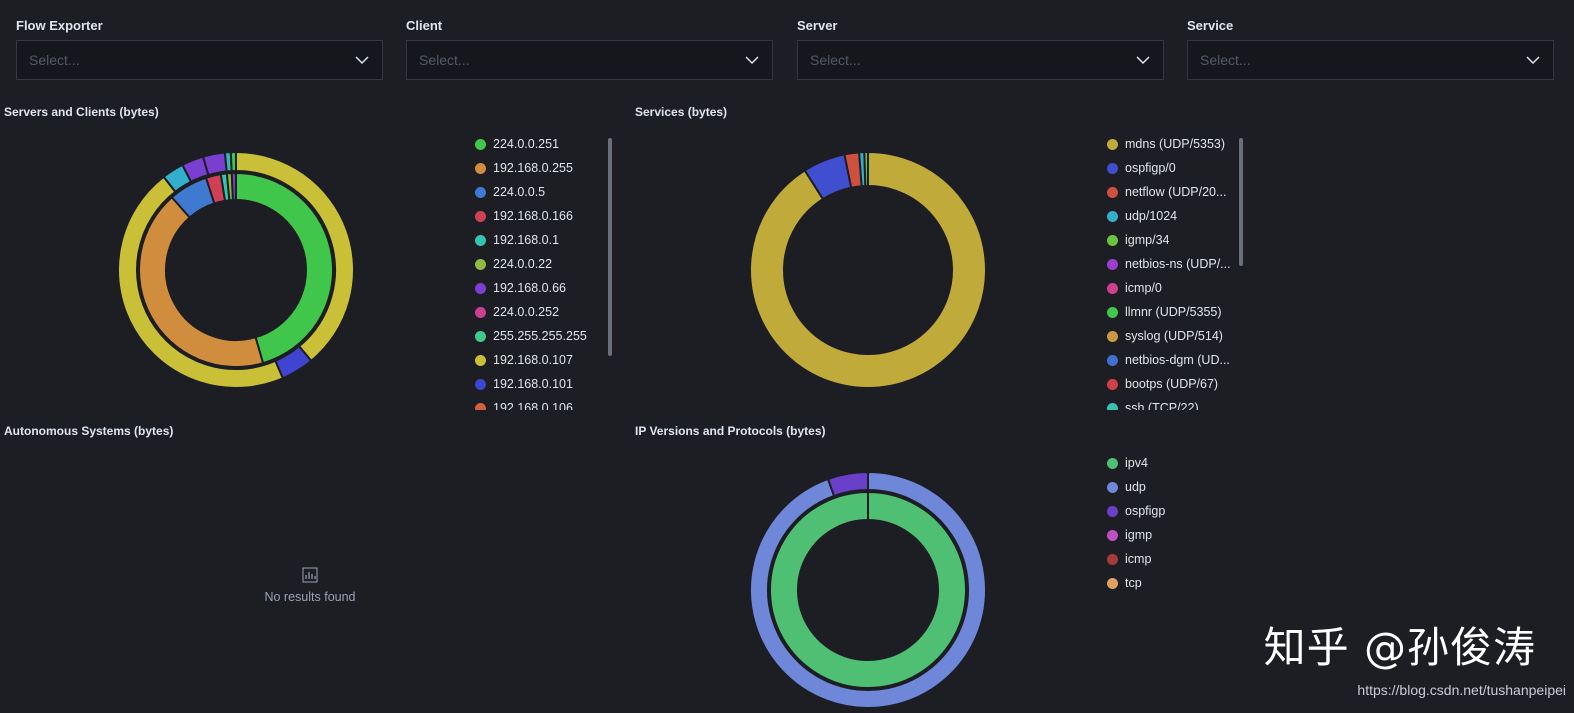 The image size is (1574, 713). What do you see at coordinates (1177, 559) in the screenshot?
I see `legend-item: icmp` at bounding box center [1177, 559].